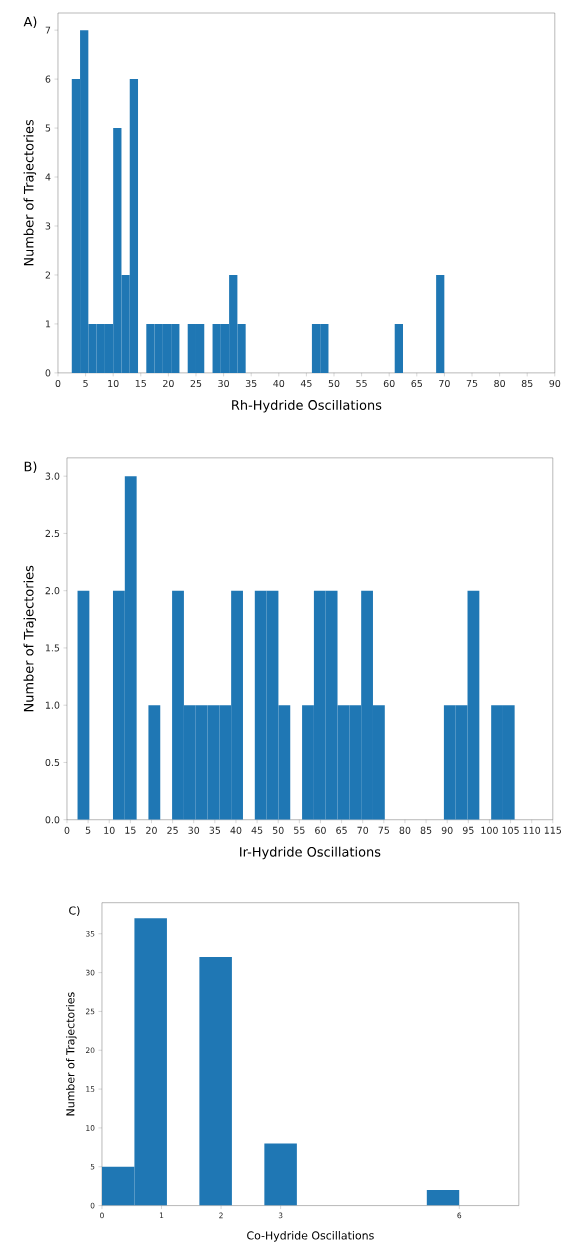 This screenshot has height=1245, width=566. I want to click on y-tick-label: 0.5, so click(52, 762).